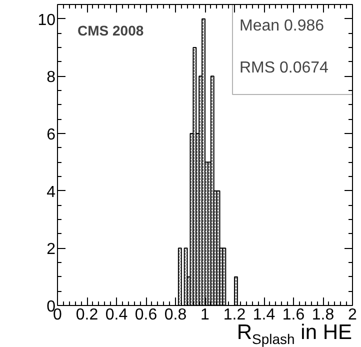 Image resolution: width=361 pixels, height=347 pixels. Describe the element at coordinates (205, 315) in the screenshot. I see `x-tick-label: 1` at that location.